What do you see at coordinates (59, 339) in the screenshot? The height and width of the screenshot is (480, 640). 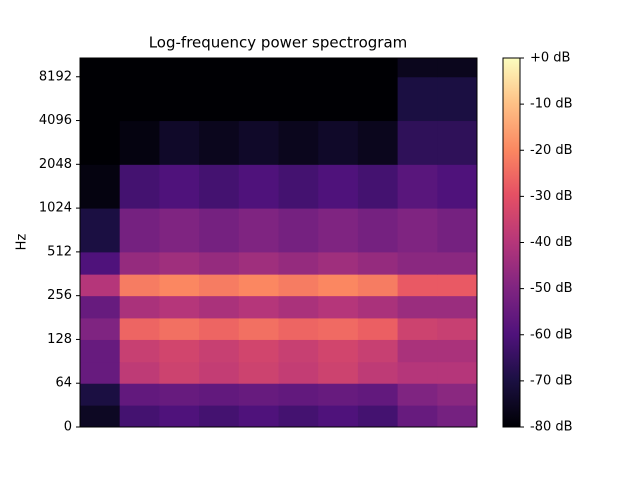 I see `y-tick-label: 128` at bounding box center [59, 339].